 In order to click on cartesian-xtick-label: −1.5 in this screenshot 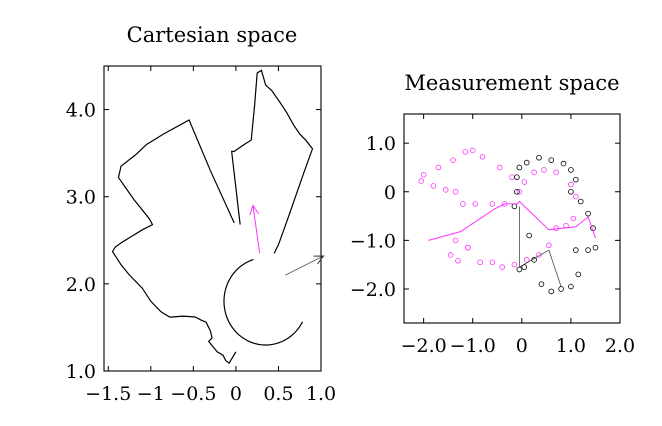, I will do `click(108, 394)`.